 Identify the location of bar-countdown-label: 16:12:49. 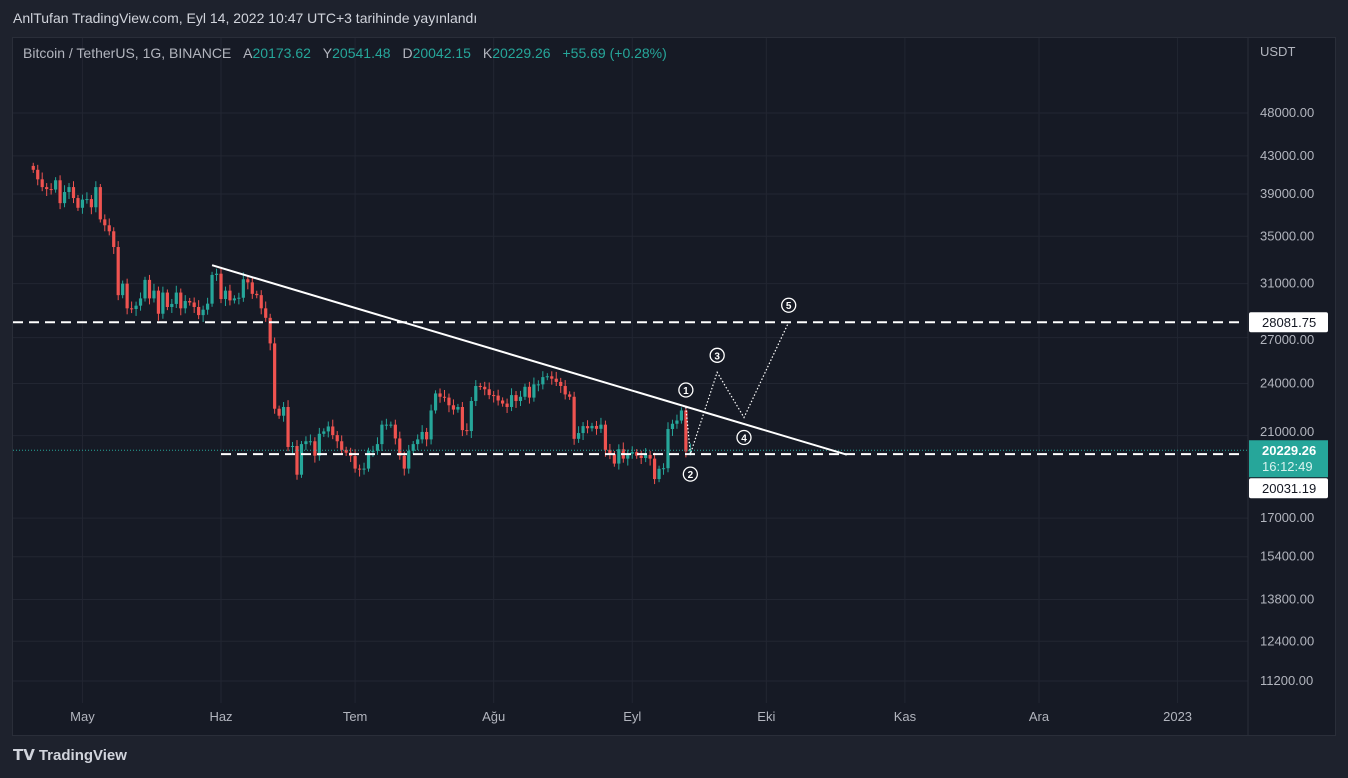
(1287, 466).